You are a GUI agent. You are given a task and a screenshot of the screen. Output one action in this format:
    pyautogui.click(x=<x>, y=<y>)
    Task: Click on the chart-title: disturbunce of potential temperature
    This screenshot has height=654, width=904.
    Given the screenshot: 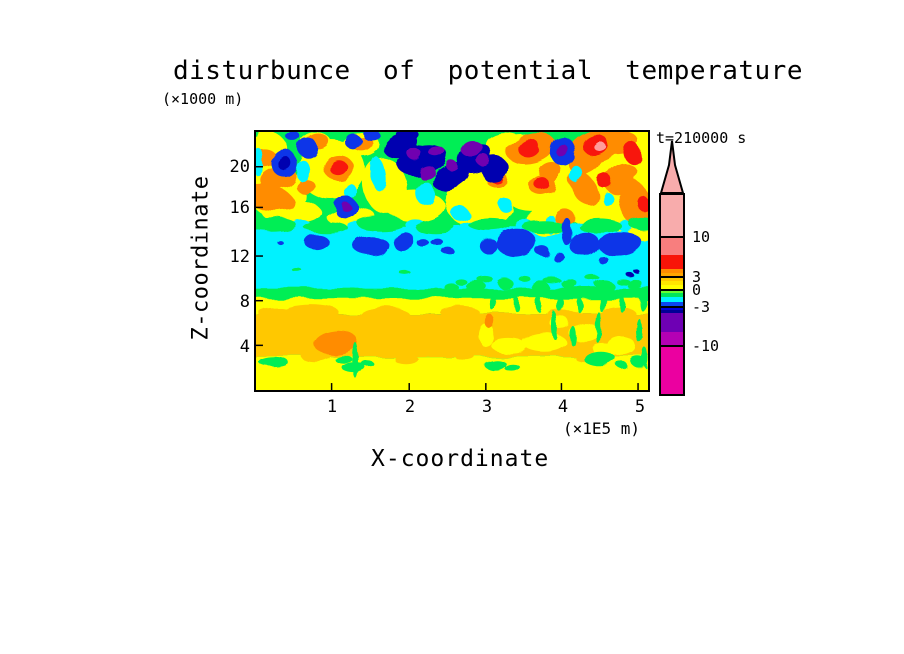 What is the action you would take?
    pyautogui.click(x=488, y=71)
    